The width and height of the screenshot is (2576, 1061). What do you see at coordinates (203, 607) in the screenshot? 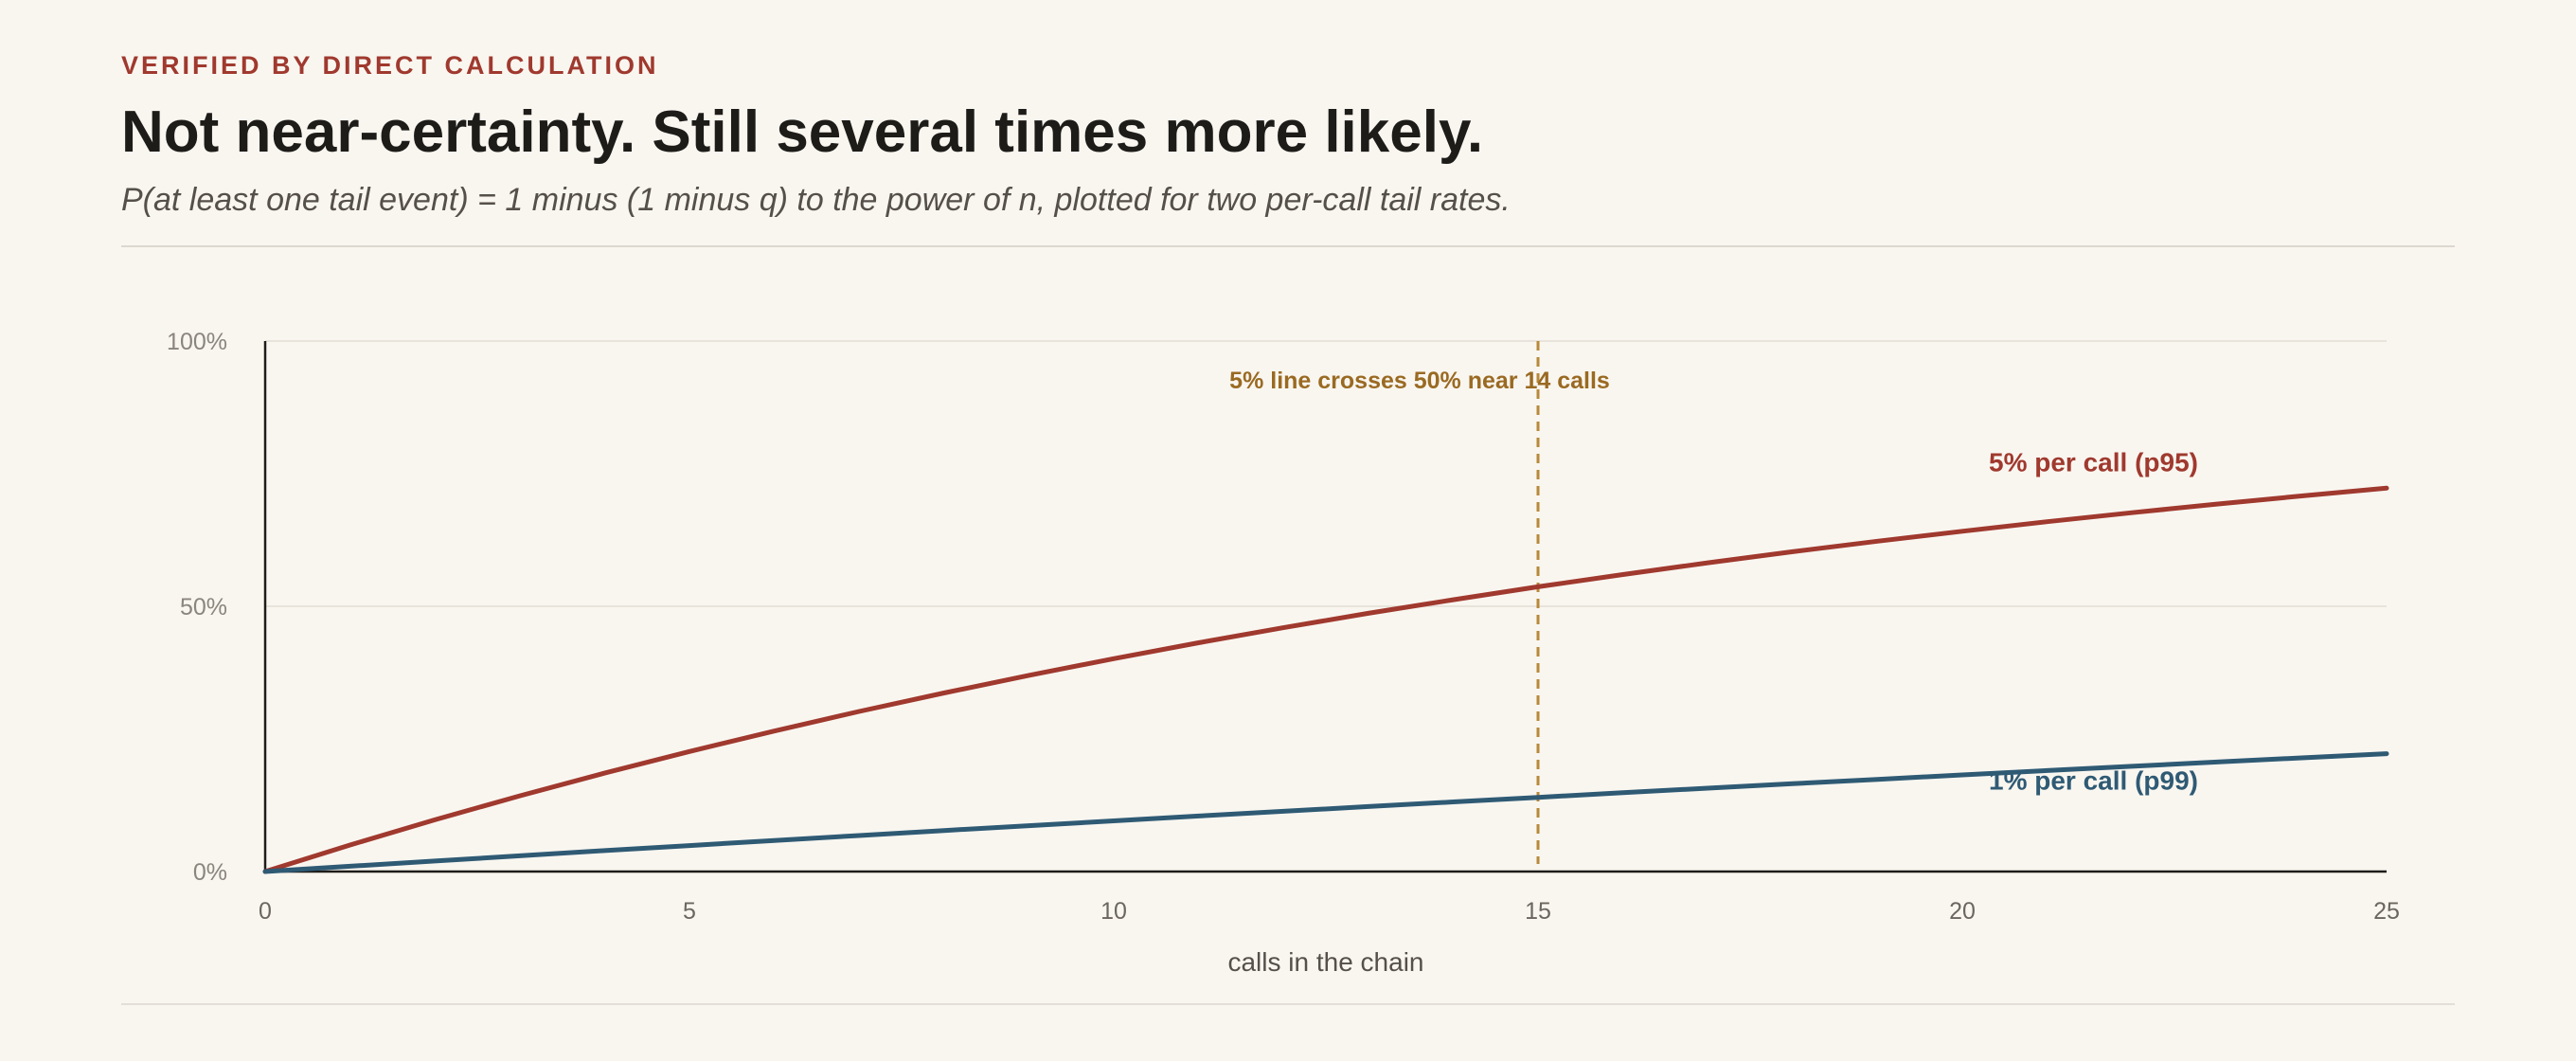
I see `y-tick-label: 50%` at bounding box center [203, 607].